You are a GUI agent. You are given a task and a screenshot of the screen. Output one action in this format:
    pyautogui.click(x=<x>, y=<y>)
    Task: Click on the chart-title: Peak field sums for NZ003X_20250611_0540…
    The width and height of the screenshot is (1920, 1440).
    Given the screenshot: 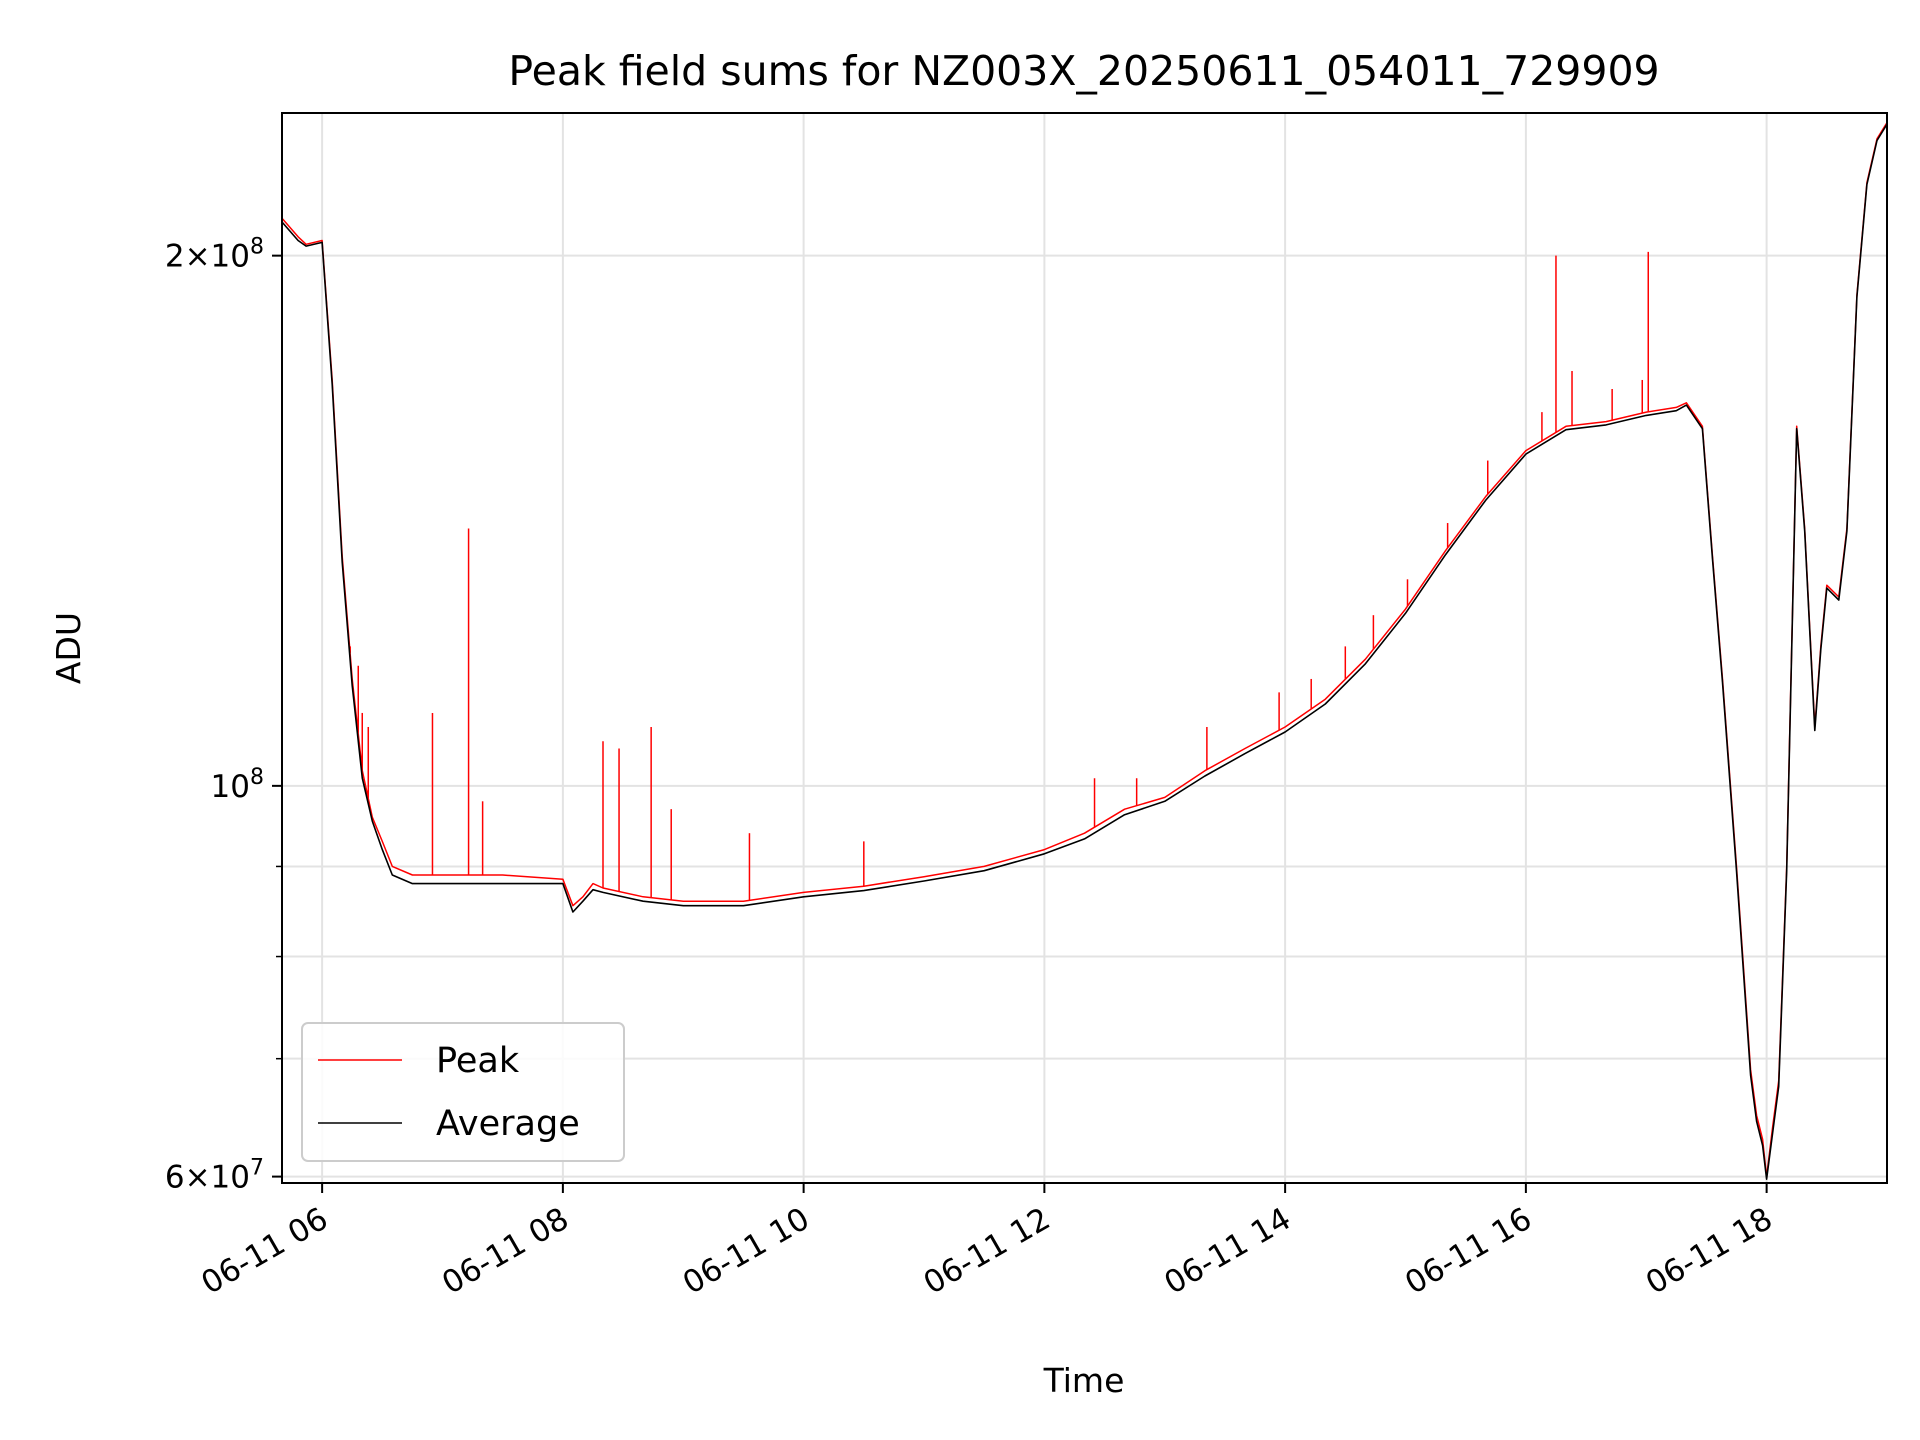 What is the action you would take?
    pyautogui.click(x=1083, y=71)
    